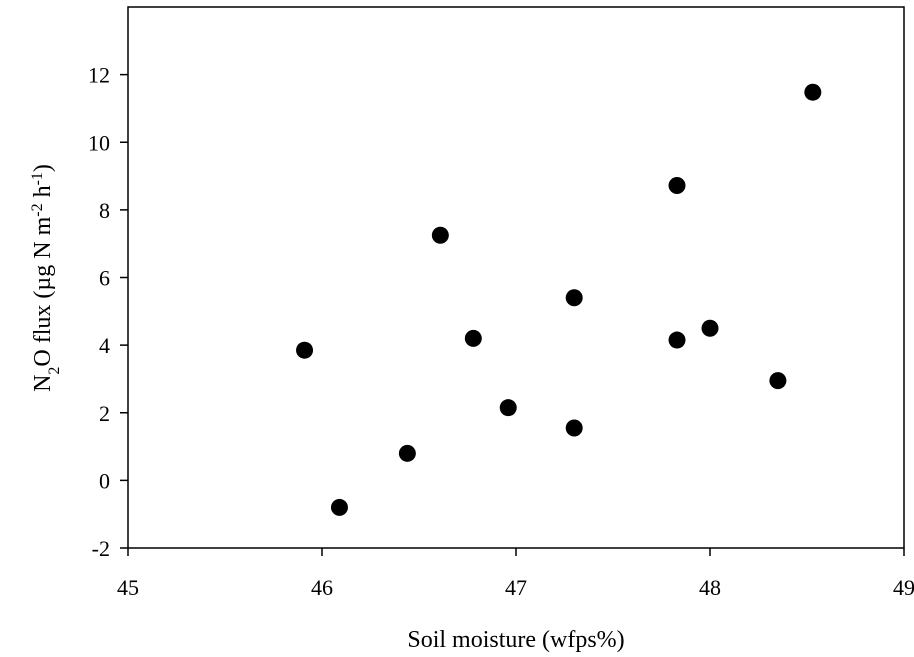 This screenshot has height=657, width=914. Describe the element at coordinates (104, 210) in the screenshot. I see `y-tick-label: 8` at that location.